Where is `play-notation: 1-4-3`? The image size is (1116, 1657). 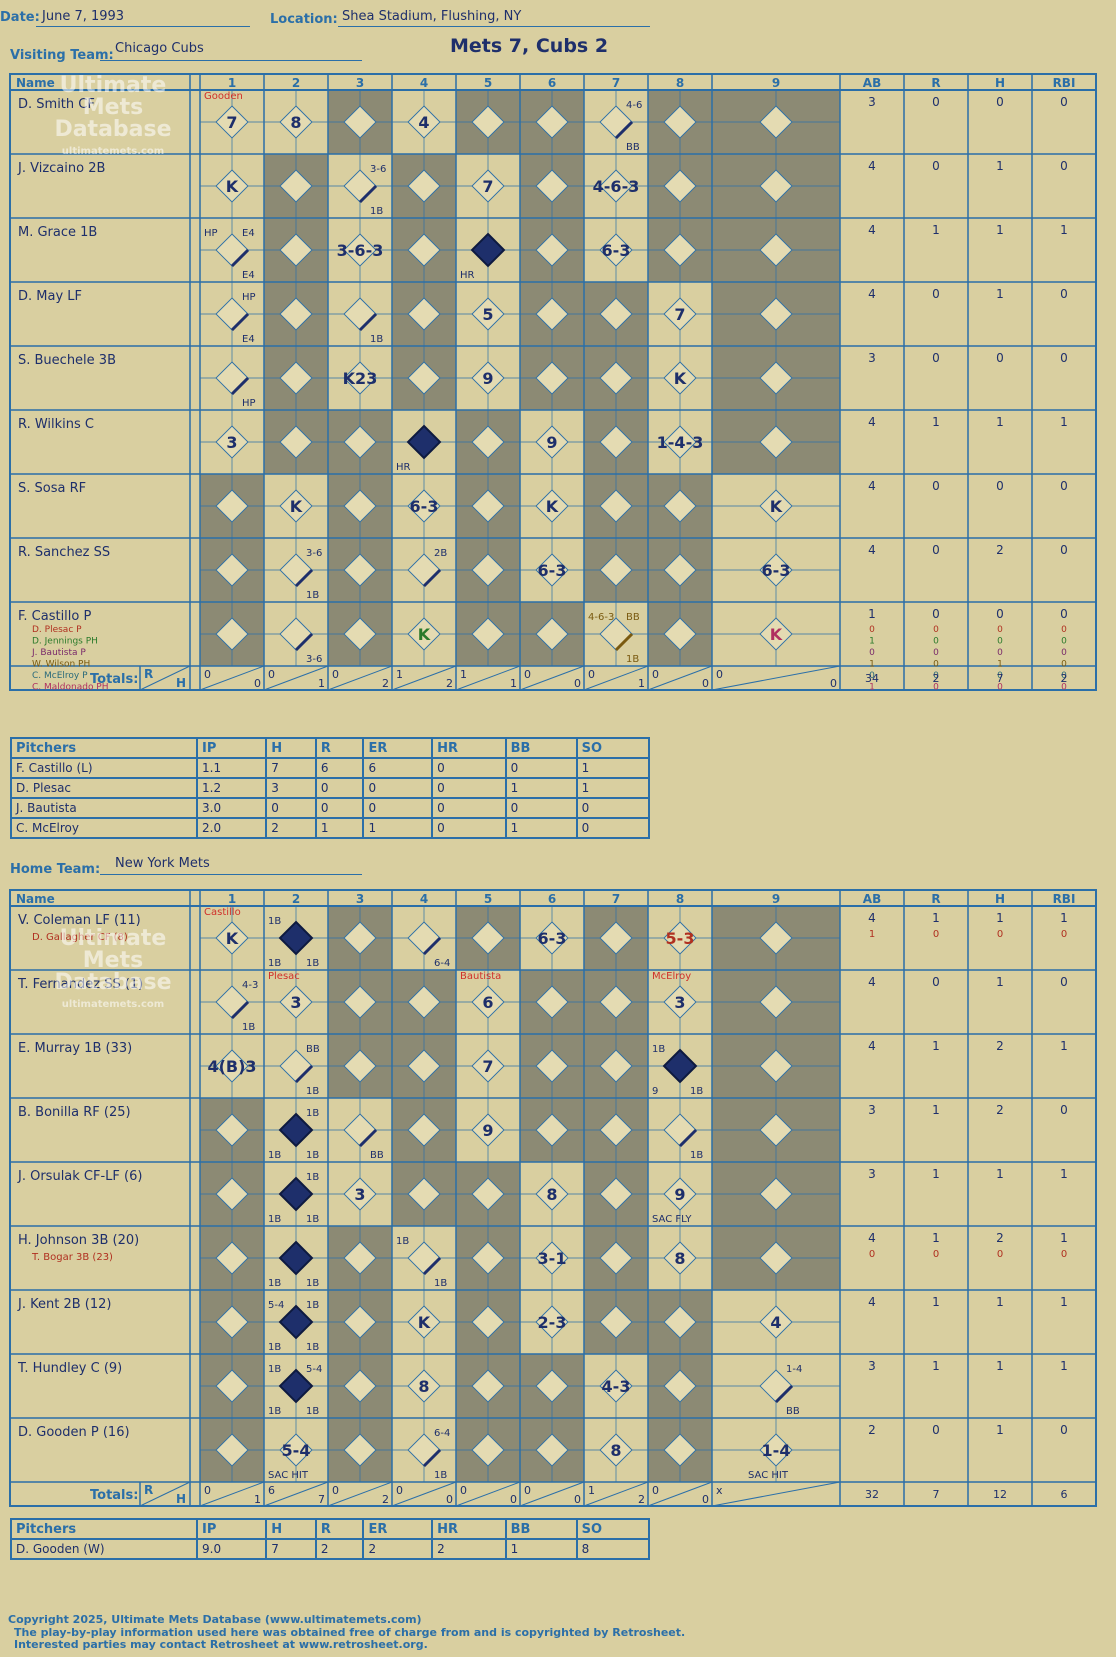
play-notation: 1-4-3 is located at coordinates (680, 442).